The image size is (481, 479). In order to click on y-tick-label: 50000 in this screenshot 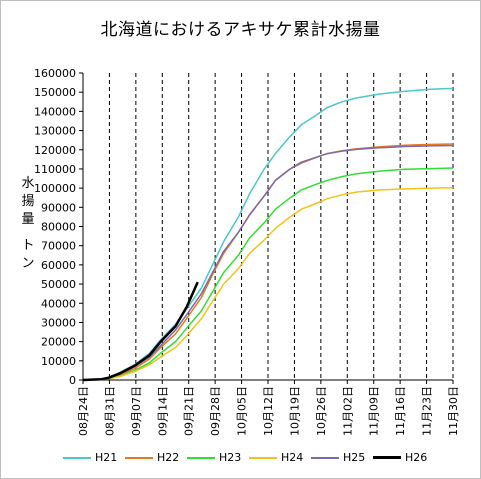, I will do `click(58, 284)`.